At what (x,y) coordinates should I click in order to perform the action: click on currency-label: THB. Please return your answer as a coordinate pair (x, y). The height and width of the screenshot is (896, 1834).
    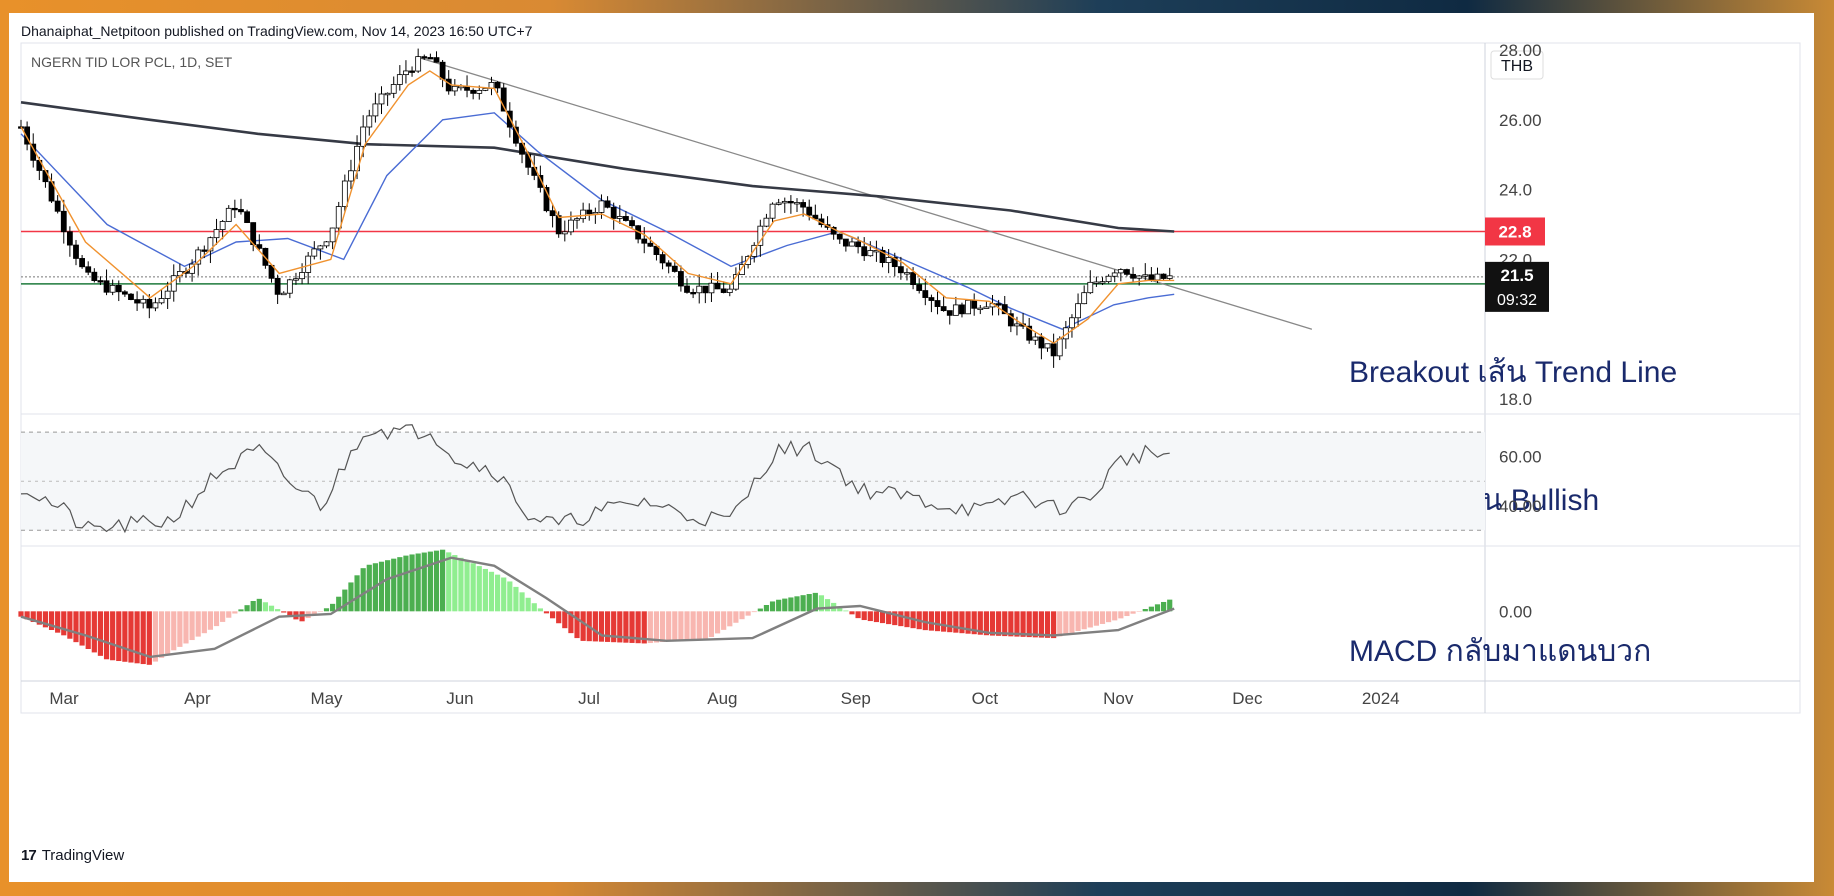
    Looking at the image, I should click on (1517, 66).